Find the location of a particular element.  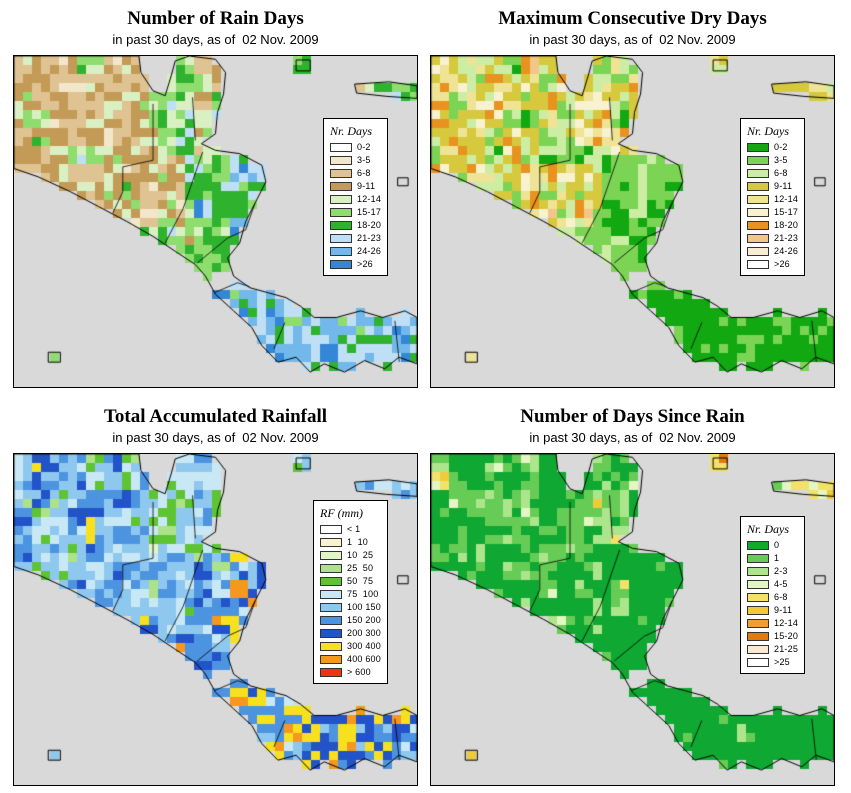

panel-title-dry-days: Maximum Consecutive Dry Days is located at coordinates (632, 18).